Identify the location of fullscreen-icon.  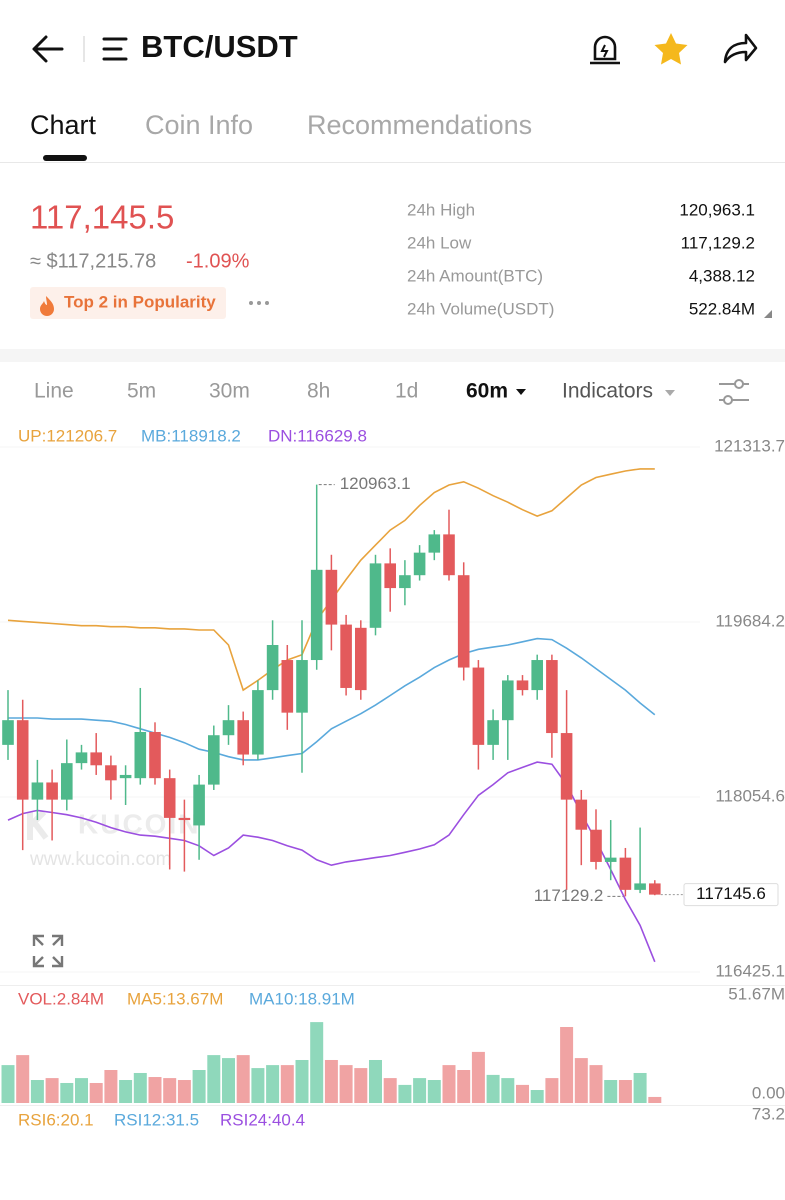
(48, 951).